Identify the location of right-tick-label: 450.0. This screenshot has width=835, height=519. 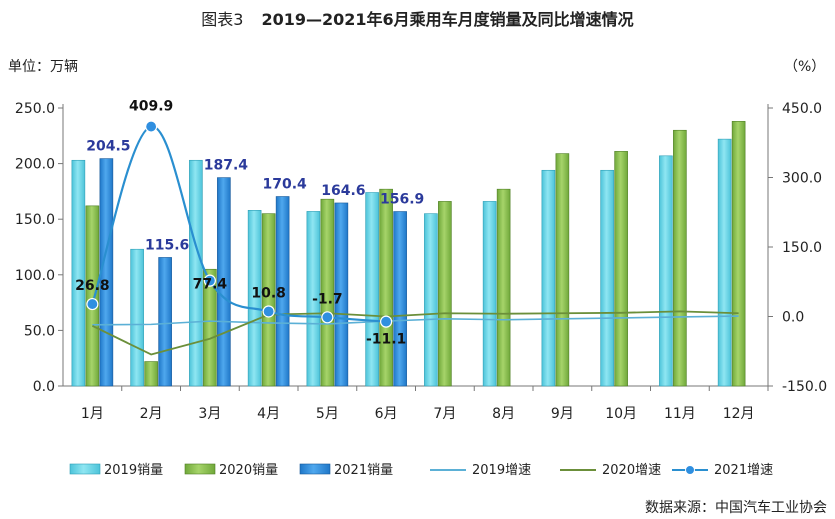
(802, 109).